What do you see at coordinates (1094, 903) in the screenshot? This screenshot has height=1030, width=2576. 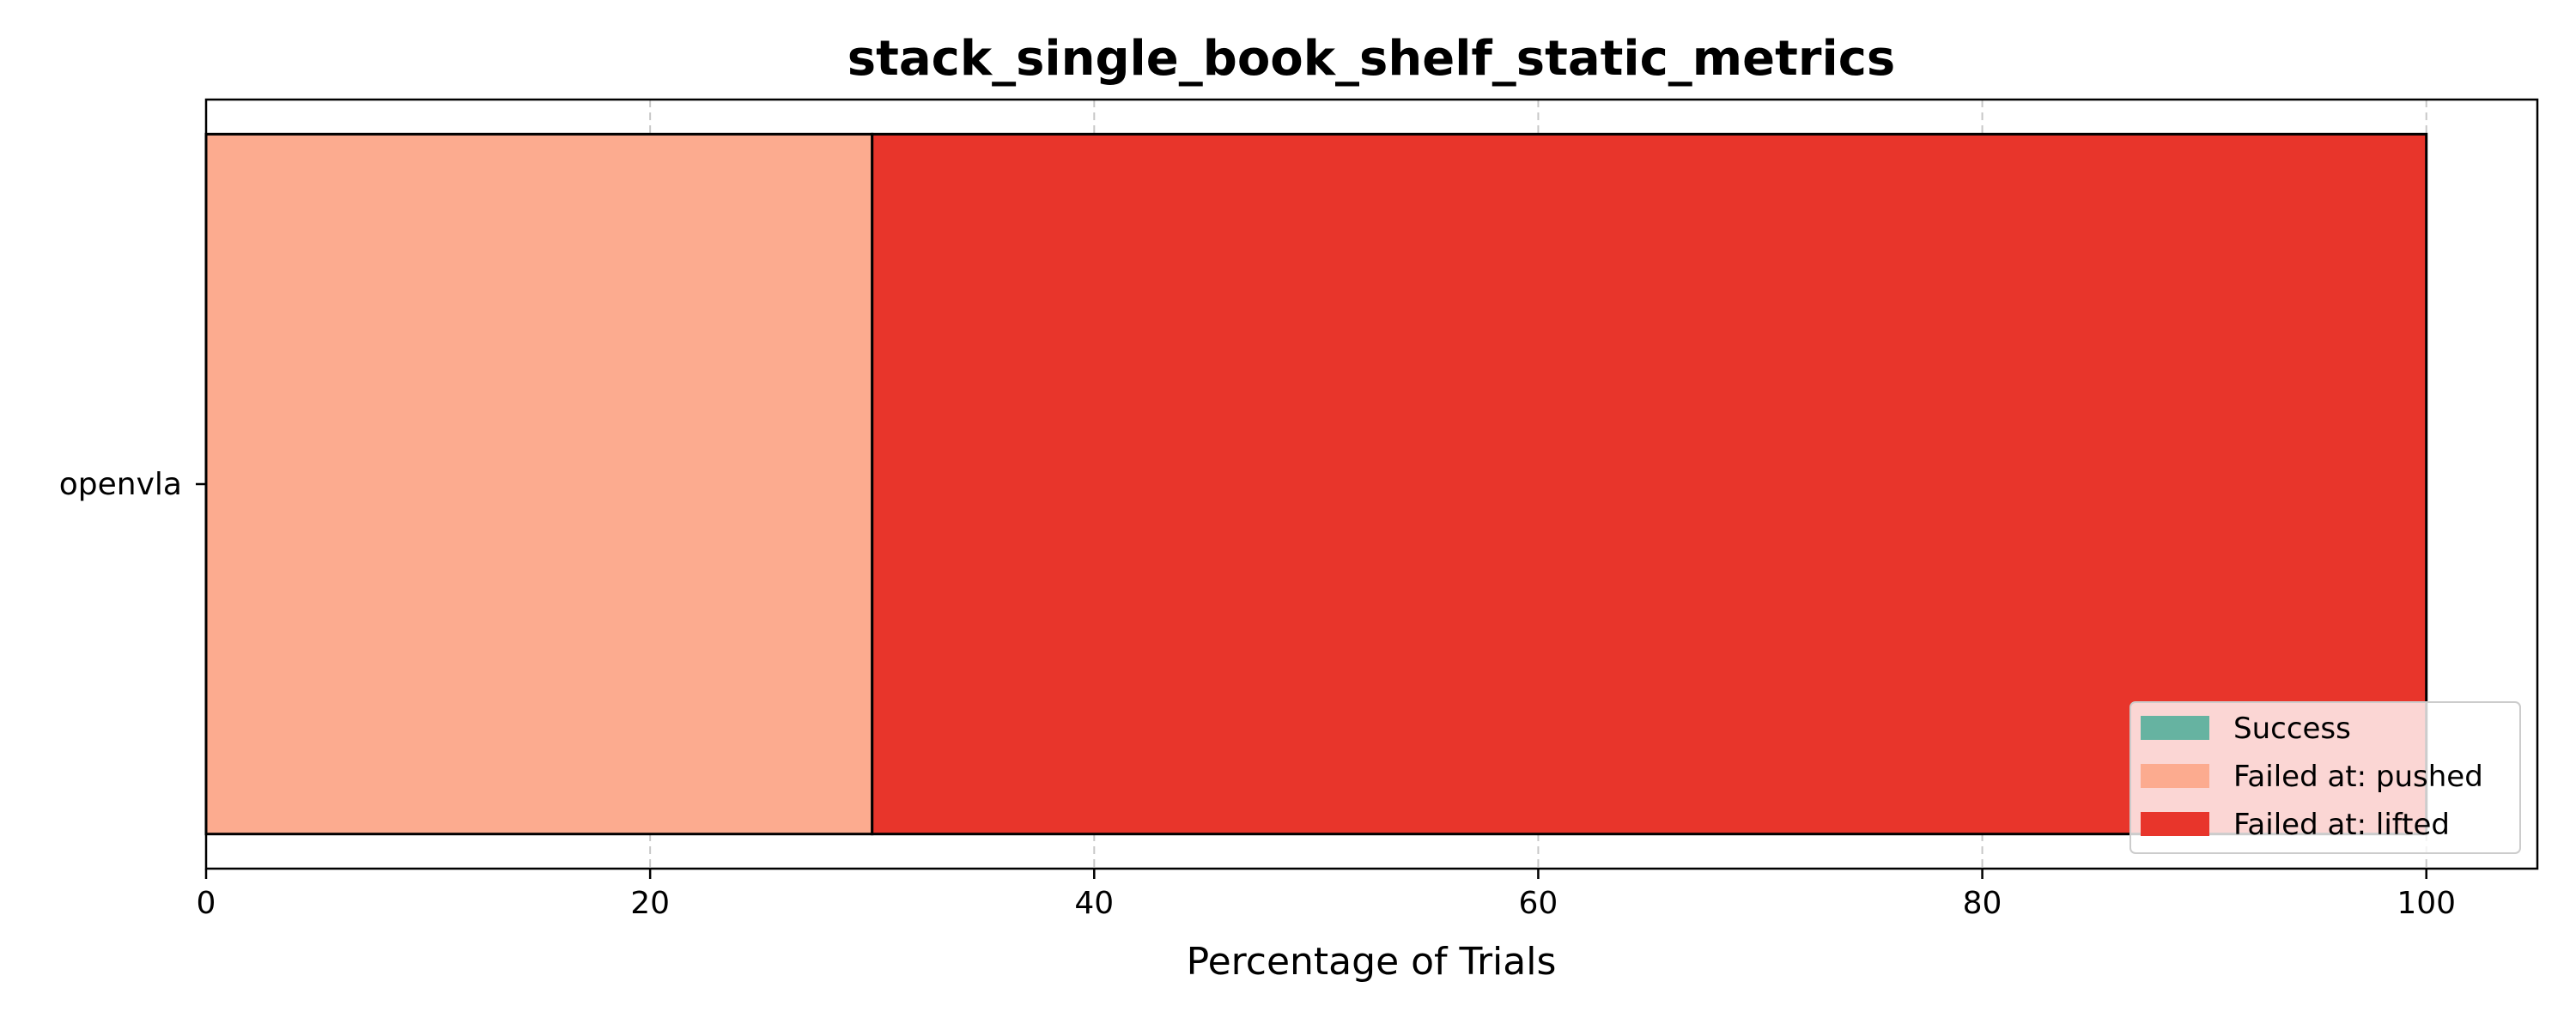 I see `x-tick-label: 40` at bounding box center [1094, 903].